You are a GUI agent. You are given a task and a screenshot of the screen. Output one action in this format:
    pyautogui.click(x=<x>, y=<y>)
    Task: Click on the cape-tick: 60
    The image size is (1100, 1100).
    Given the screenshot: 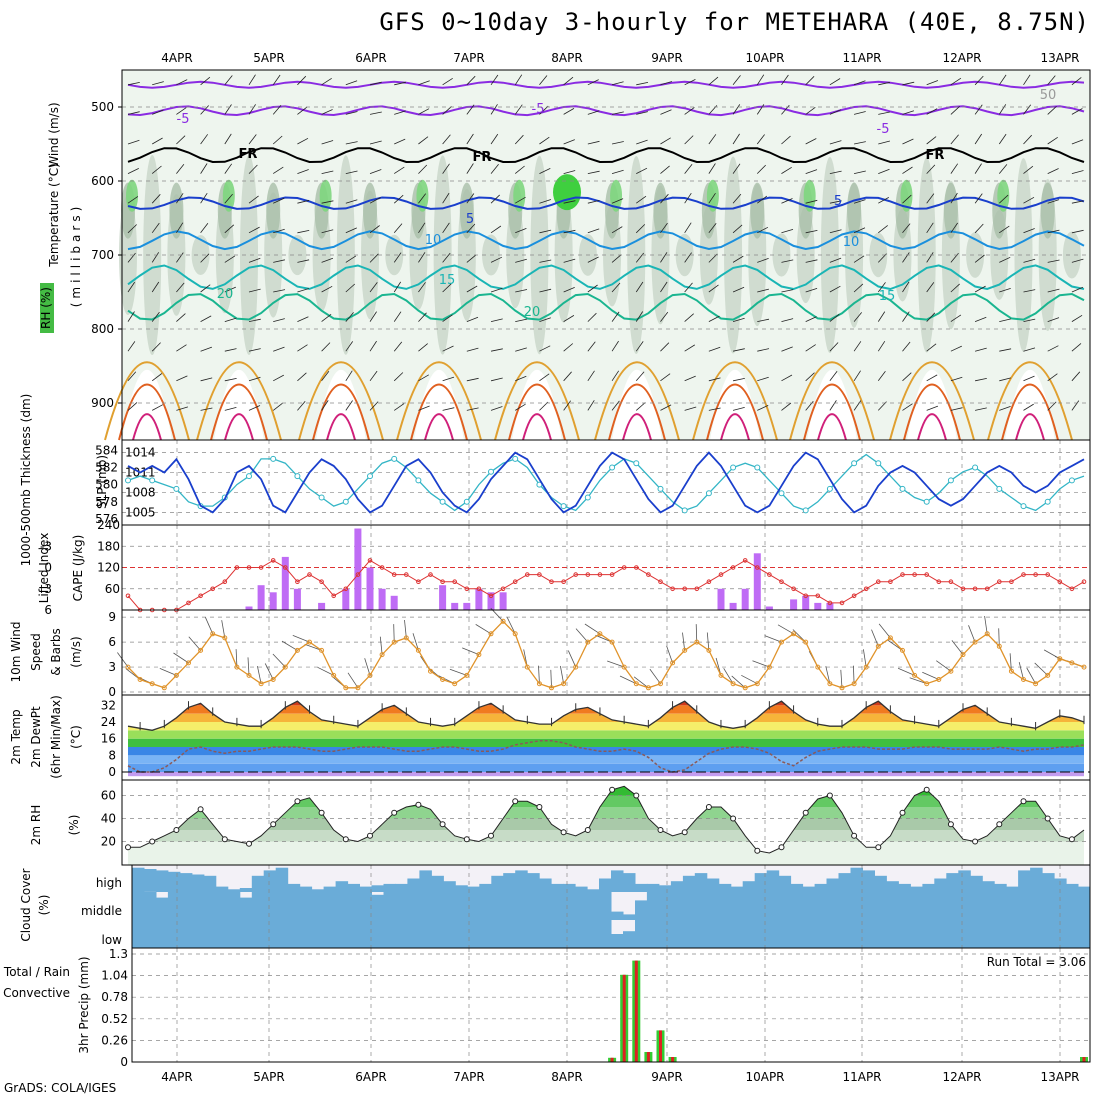 What is the action you would take?
    pyautogui.click(x=112, y=589)
    